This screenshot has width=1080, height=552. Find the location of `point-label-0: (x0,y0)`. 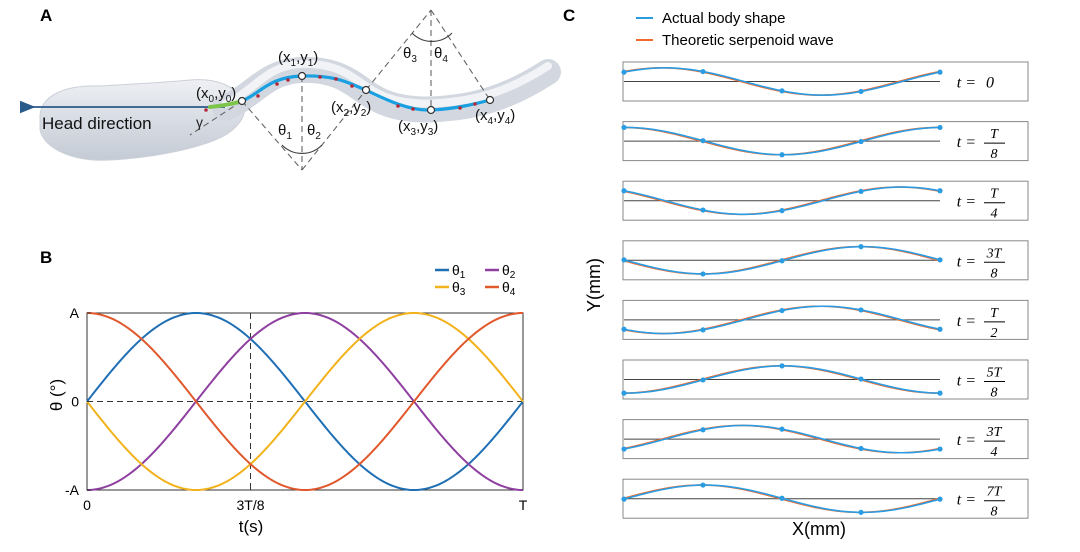

point-label-0: (x0,y0) is located at coordinates (216, 95).